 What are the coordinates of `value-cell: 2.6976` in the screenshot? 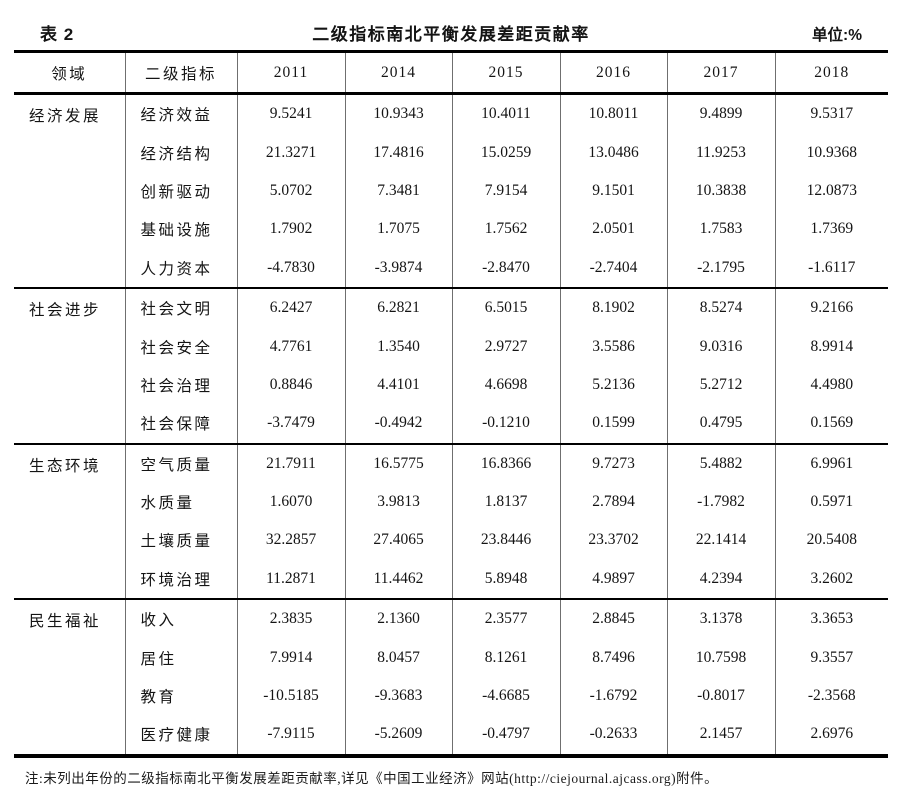 It's located at (832, 734).